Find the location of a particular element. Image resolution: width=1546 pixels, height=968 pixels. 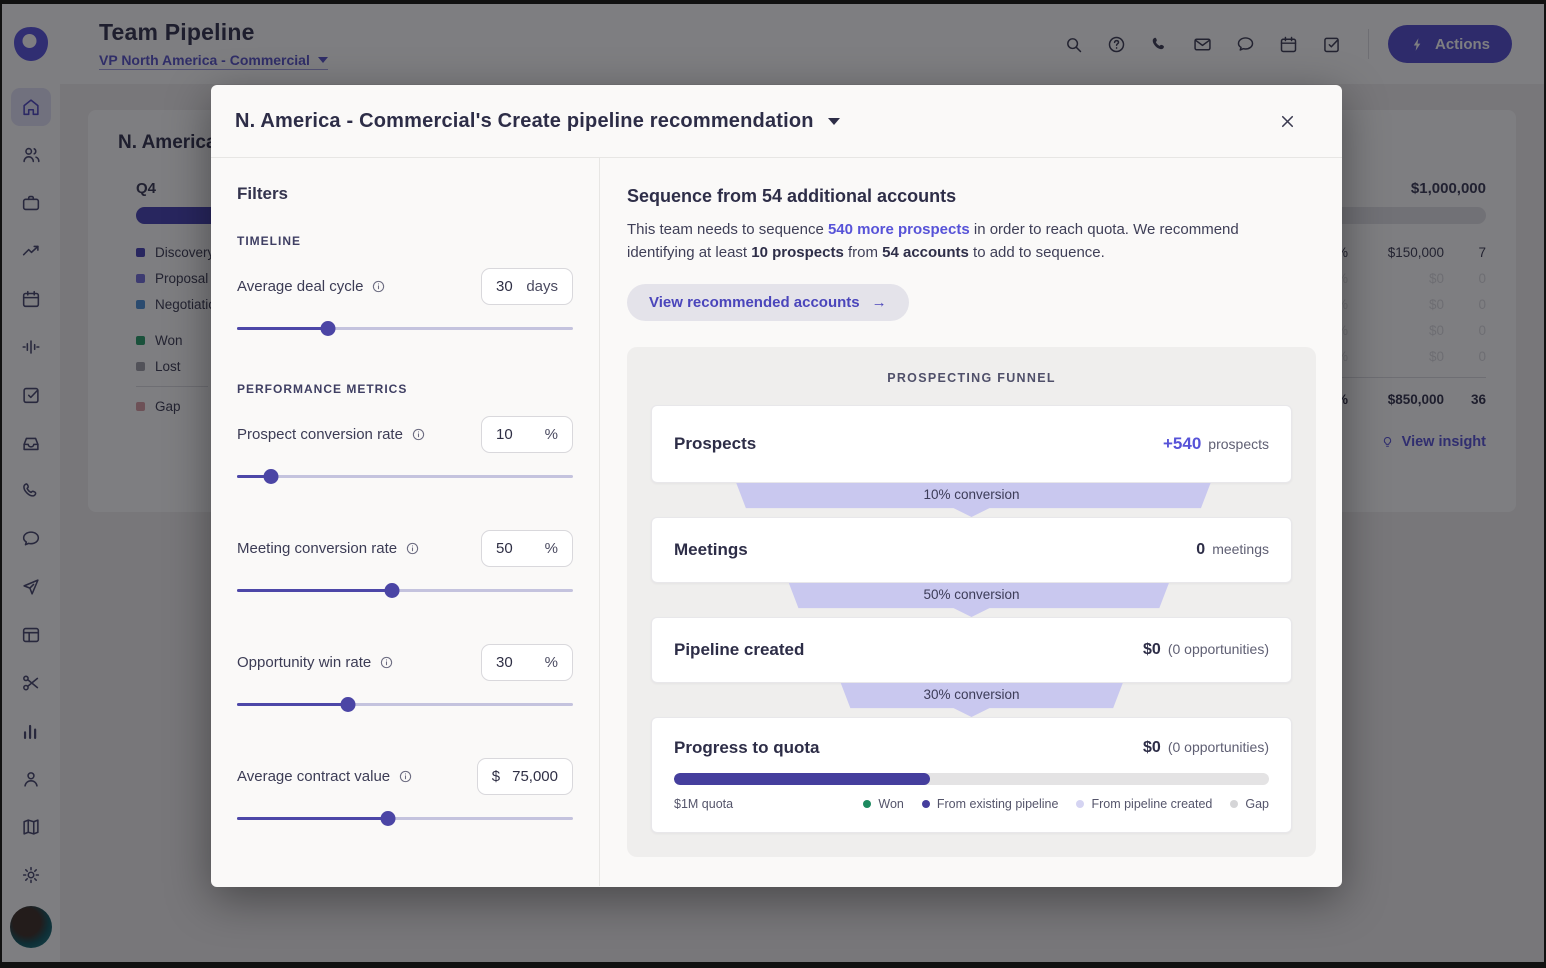

metric-label: Prospect conversion rate is located at coordinates (320, 434).